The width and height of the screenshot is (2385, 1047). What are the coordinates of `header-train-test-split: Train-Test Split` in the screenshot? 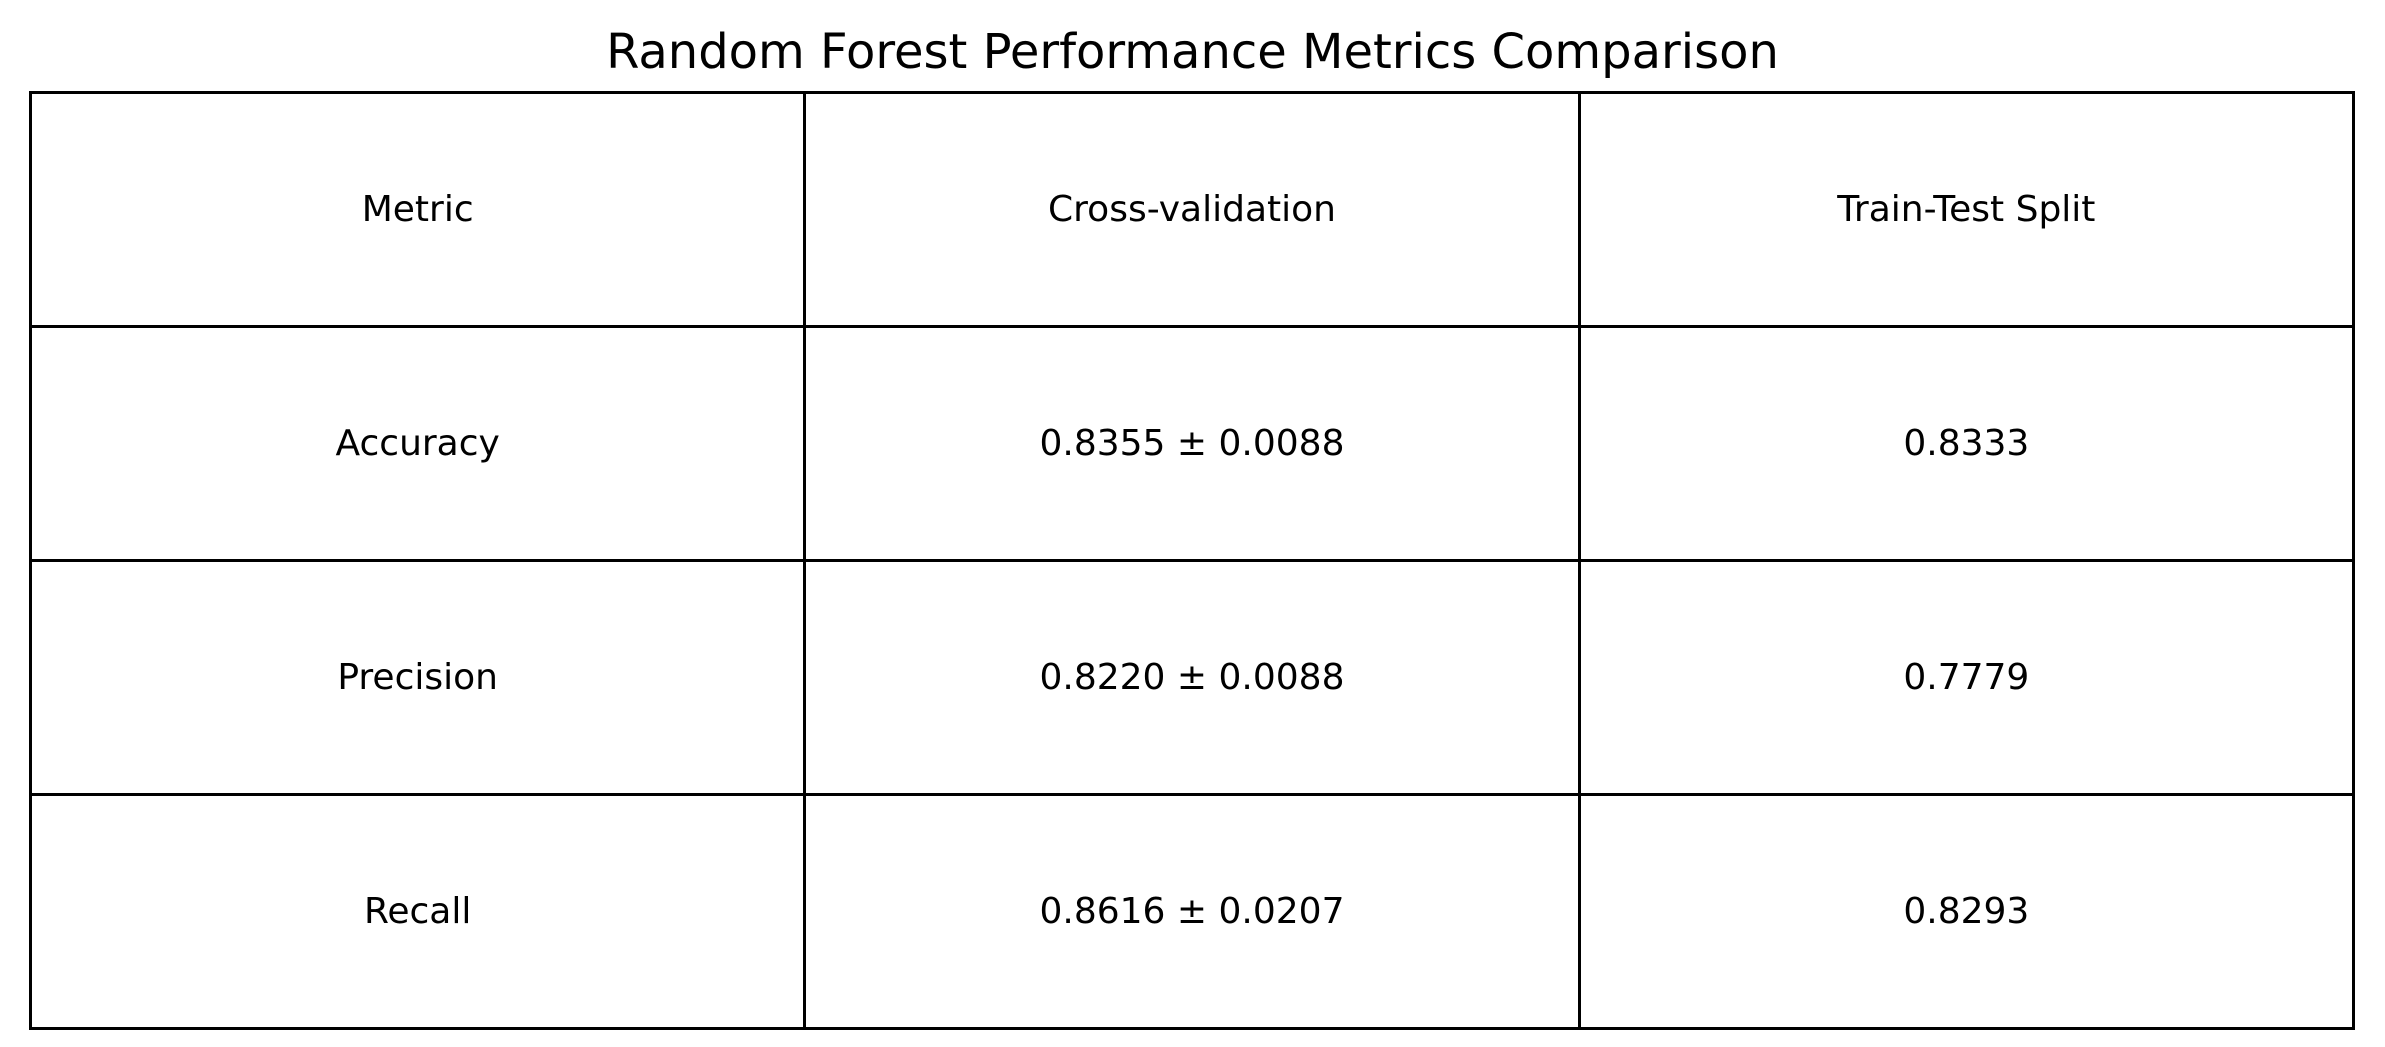 It's located at (1966, 209).